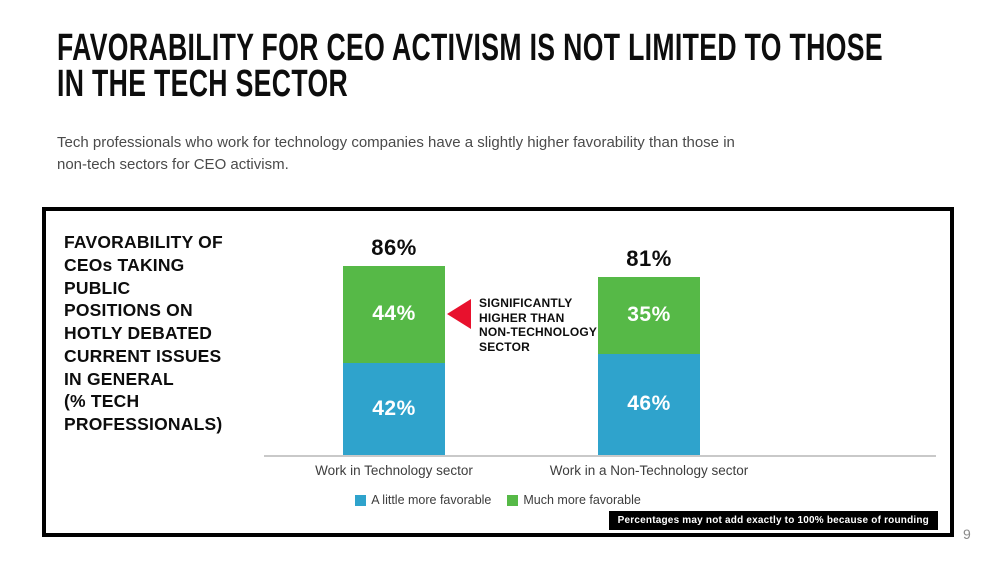  What do you see at coordinates (513, 500) in the screenshot?
I see `legend-swatch-green` at bounding box center [513, 500].